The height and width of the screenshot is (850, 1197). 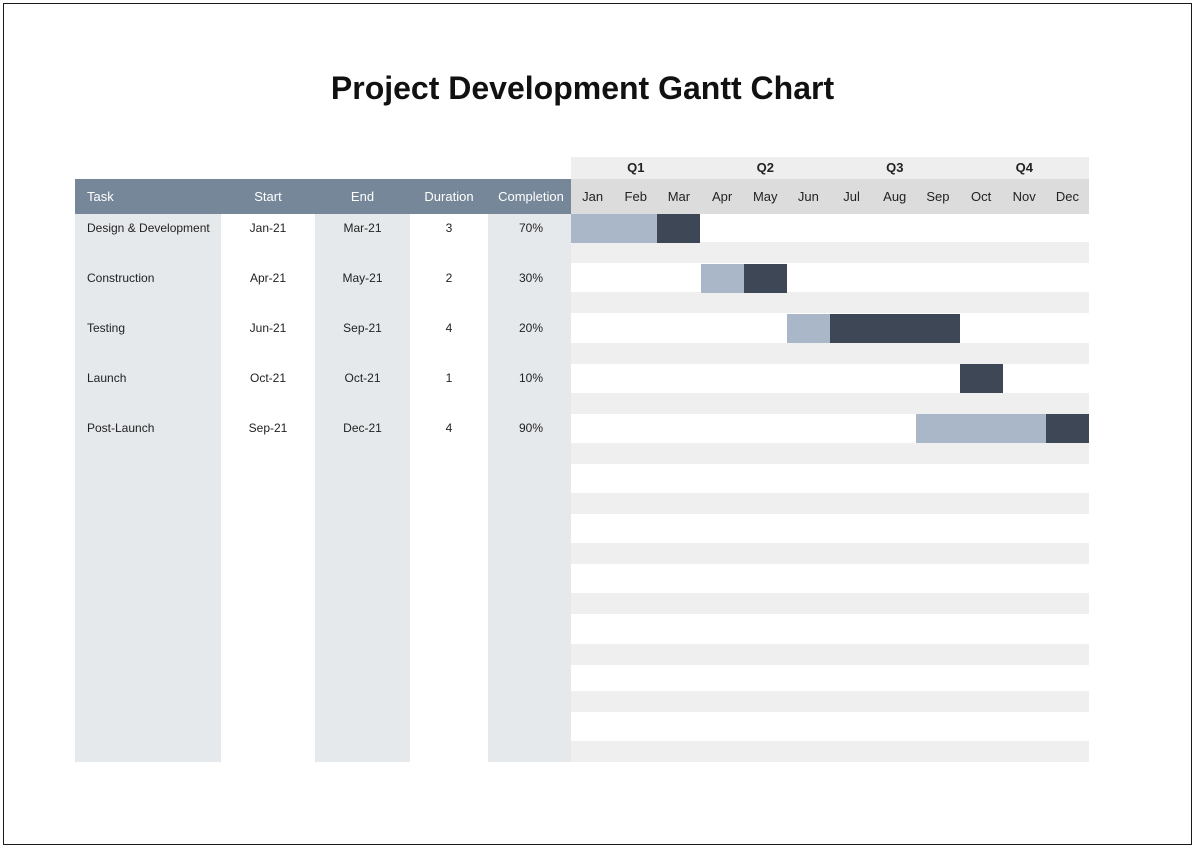 What do you see at coordinates (851, 196) in the screenshot?
I see `month-label: Jul` at bounding box center [851, 196].